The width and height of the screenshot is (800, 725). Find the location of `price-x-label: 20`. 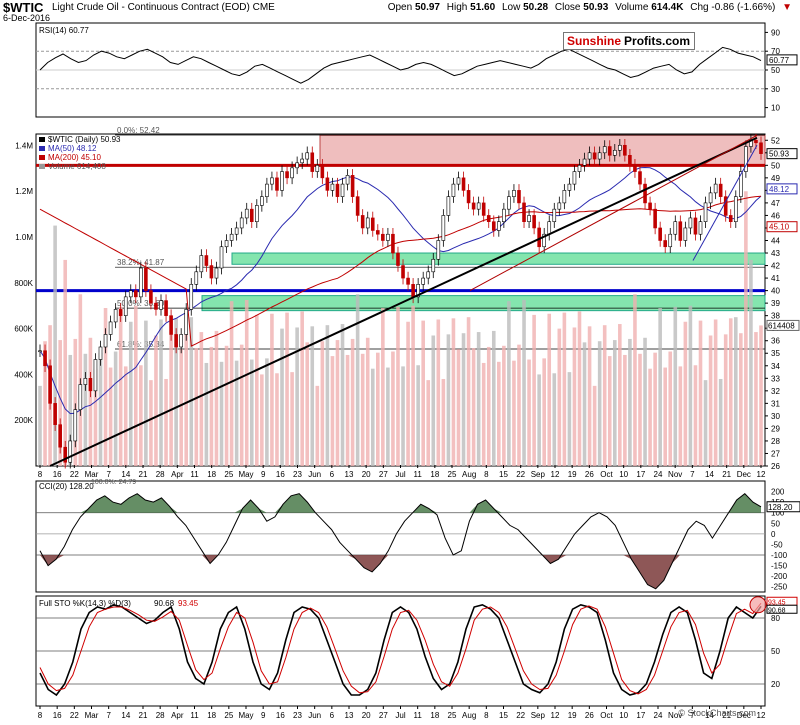

price-x-label: 20 is located at coordinates (366, 474).